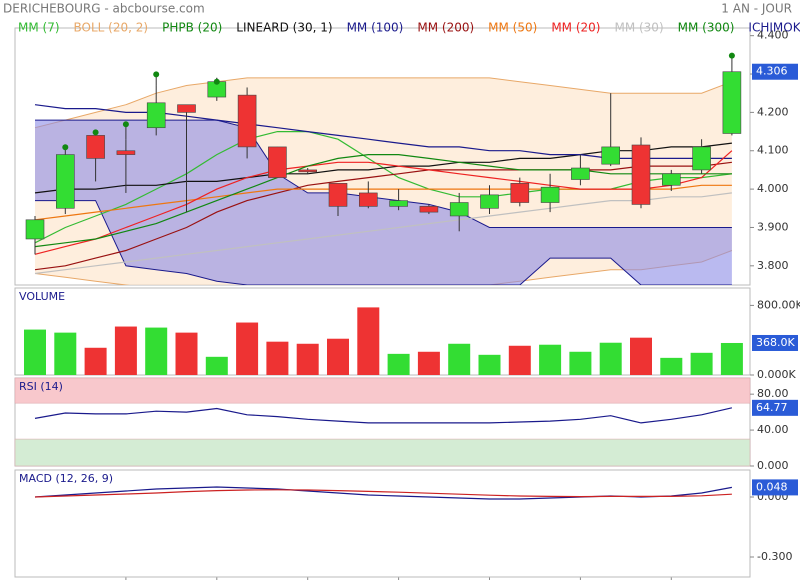 This screenshot has height=580, width=800. Describe the element at coordinates (774, 28) in the screenshot. I see `legend-entry: ICHIMOKU (26, 9` at that location.